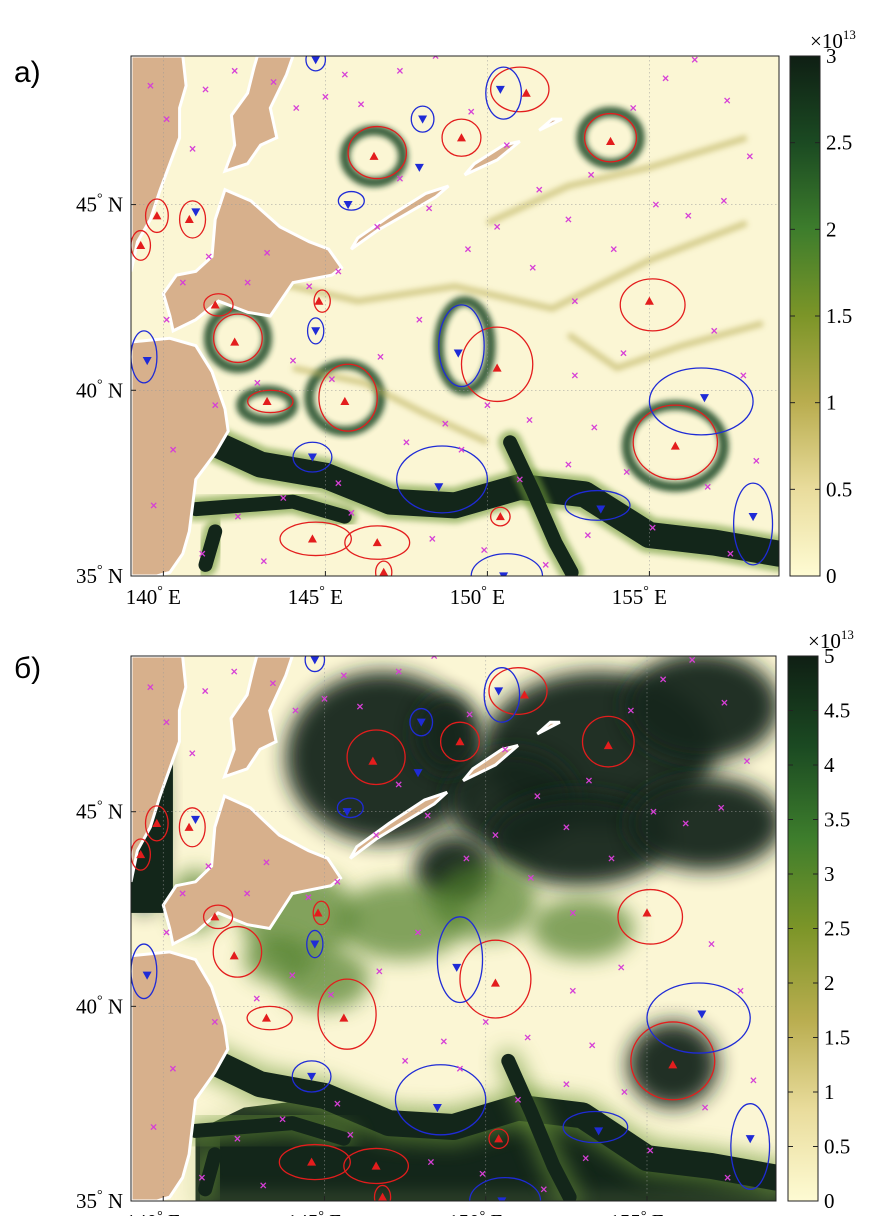 The image size is (885, 1221). I want to click on colorbar-tick-label: 2, so click(829, 983).